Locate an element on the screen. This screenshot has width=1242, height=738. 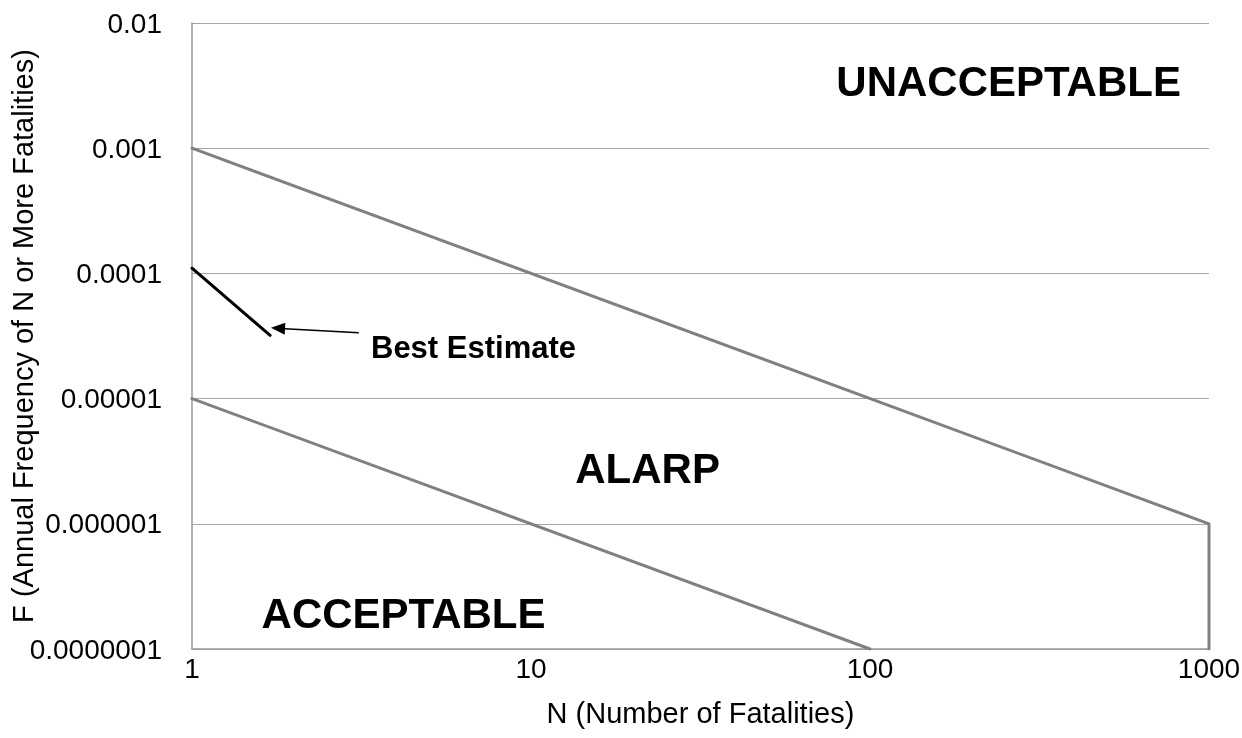
annotation: ACCEPTABLE is located at coordinates (403, 613).